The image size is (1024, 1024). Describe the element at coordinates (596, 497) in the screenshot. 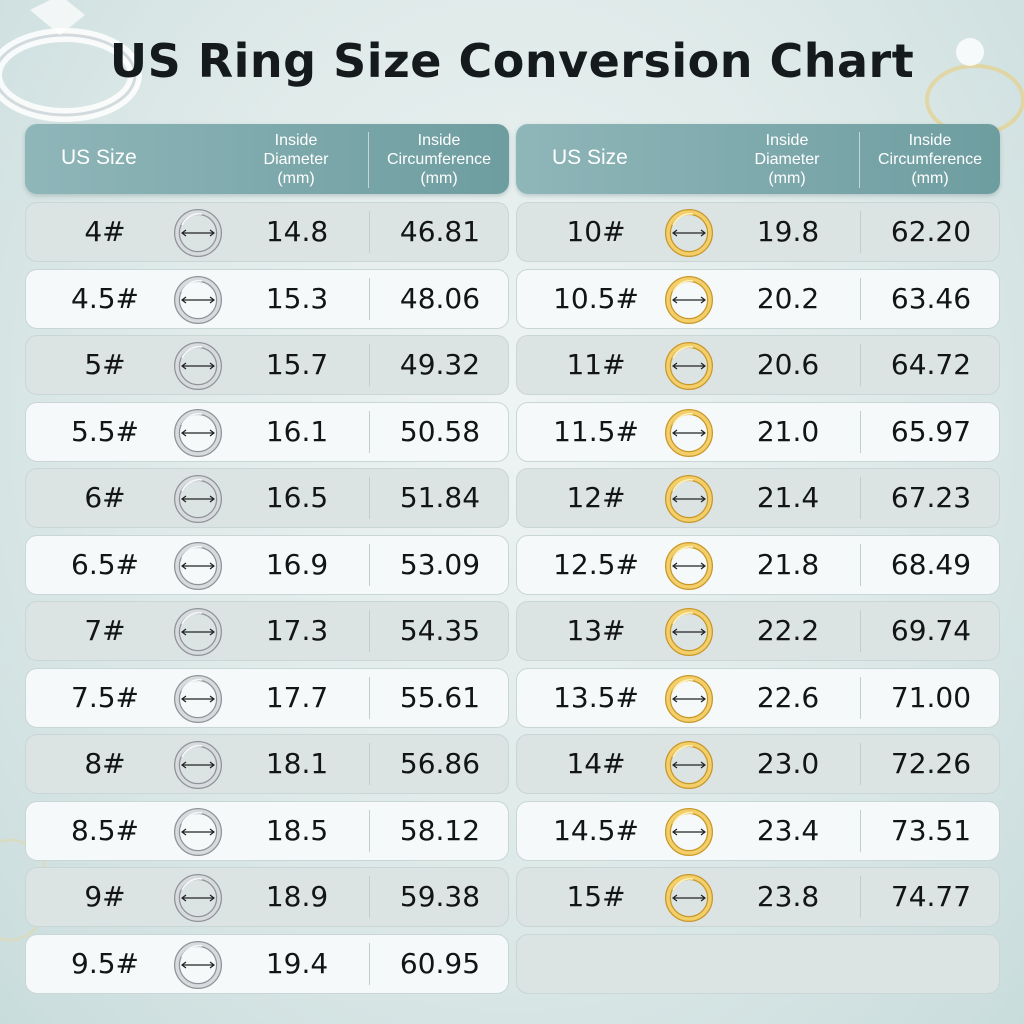

I see `cell-us-size: 12#` at that location.